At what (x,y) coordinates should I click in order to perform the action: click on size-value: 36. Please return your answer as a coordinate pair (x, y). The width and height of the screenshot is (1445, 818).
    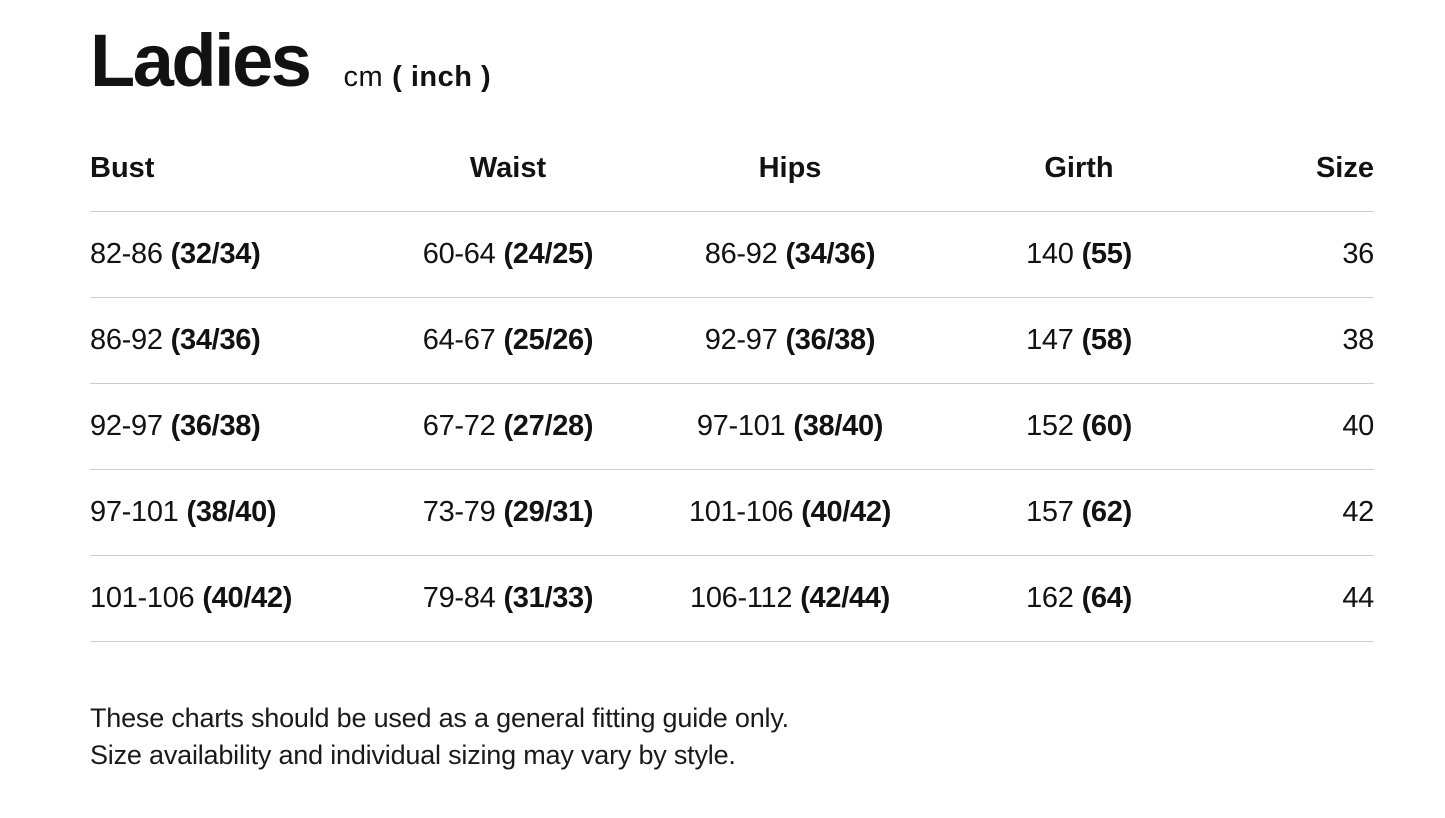
    Looking at the image, I should click on (1358, 254).